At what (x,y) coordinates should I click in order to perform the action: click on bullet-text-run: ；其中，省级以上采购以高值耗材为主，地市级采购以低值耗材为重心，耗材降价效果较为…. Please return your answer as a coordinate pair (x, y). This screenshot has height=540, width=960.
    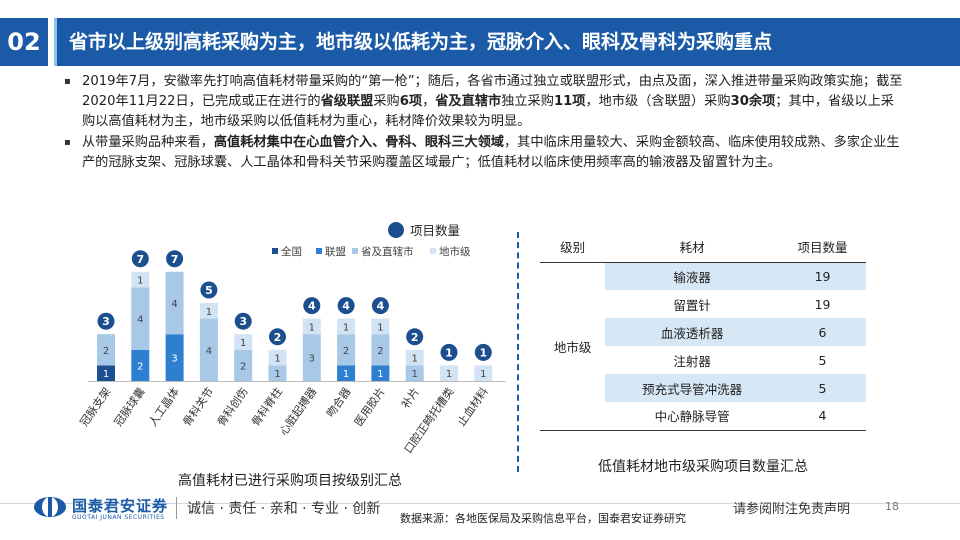
    Looking at the image, I should click on (488, 111).